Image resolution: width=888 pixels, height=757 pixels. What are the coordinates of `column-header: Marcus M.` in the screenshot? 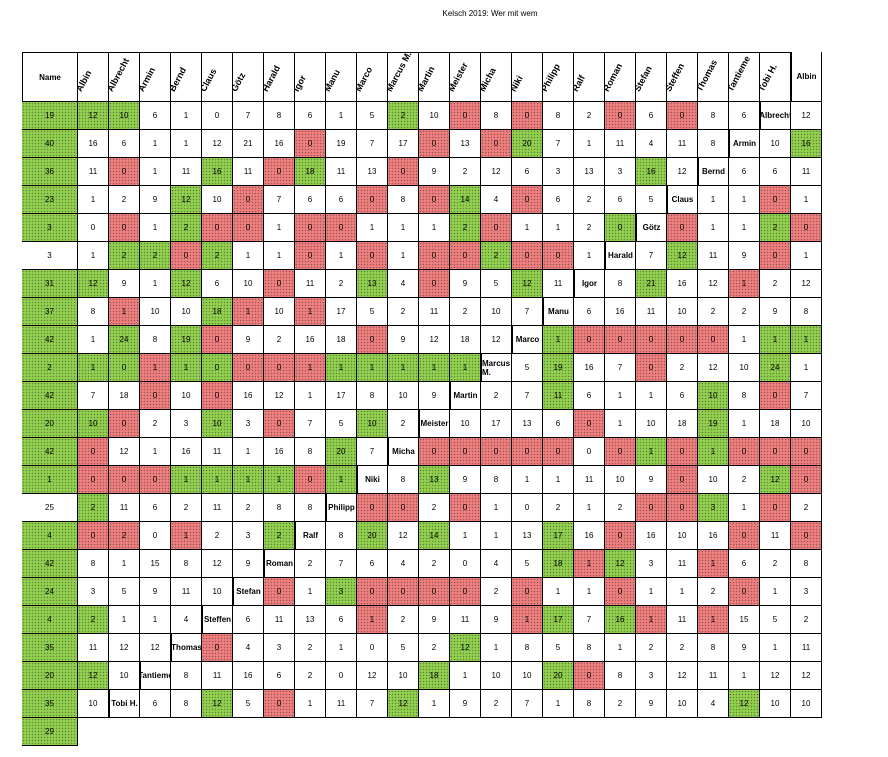 It's located at (403, 77).